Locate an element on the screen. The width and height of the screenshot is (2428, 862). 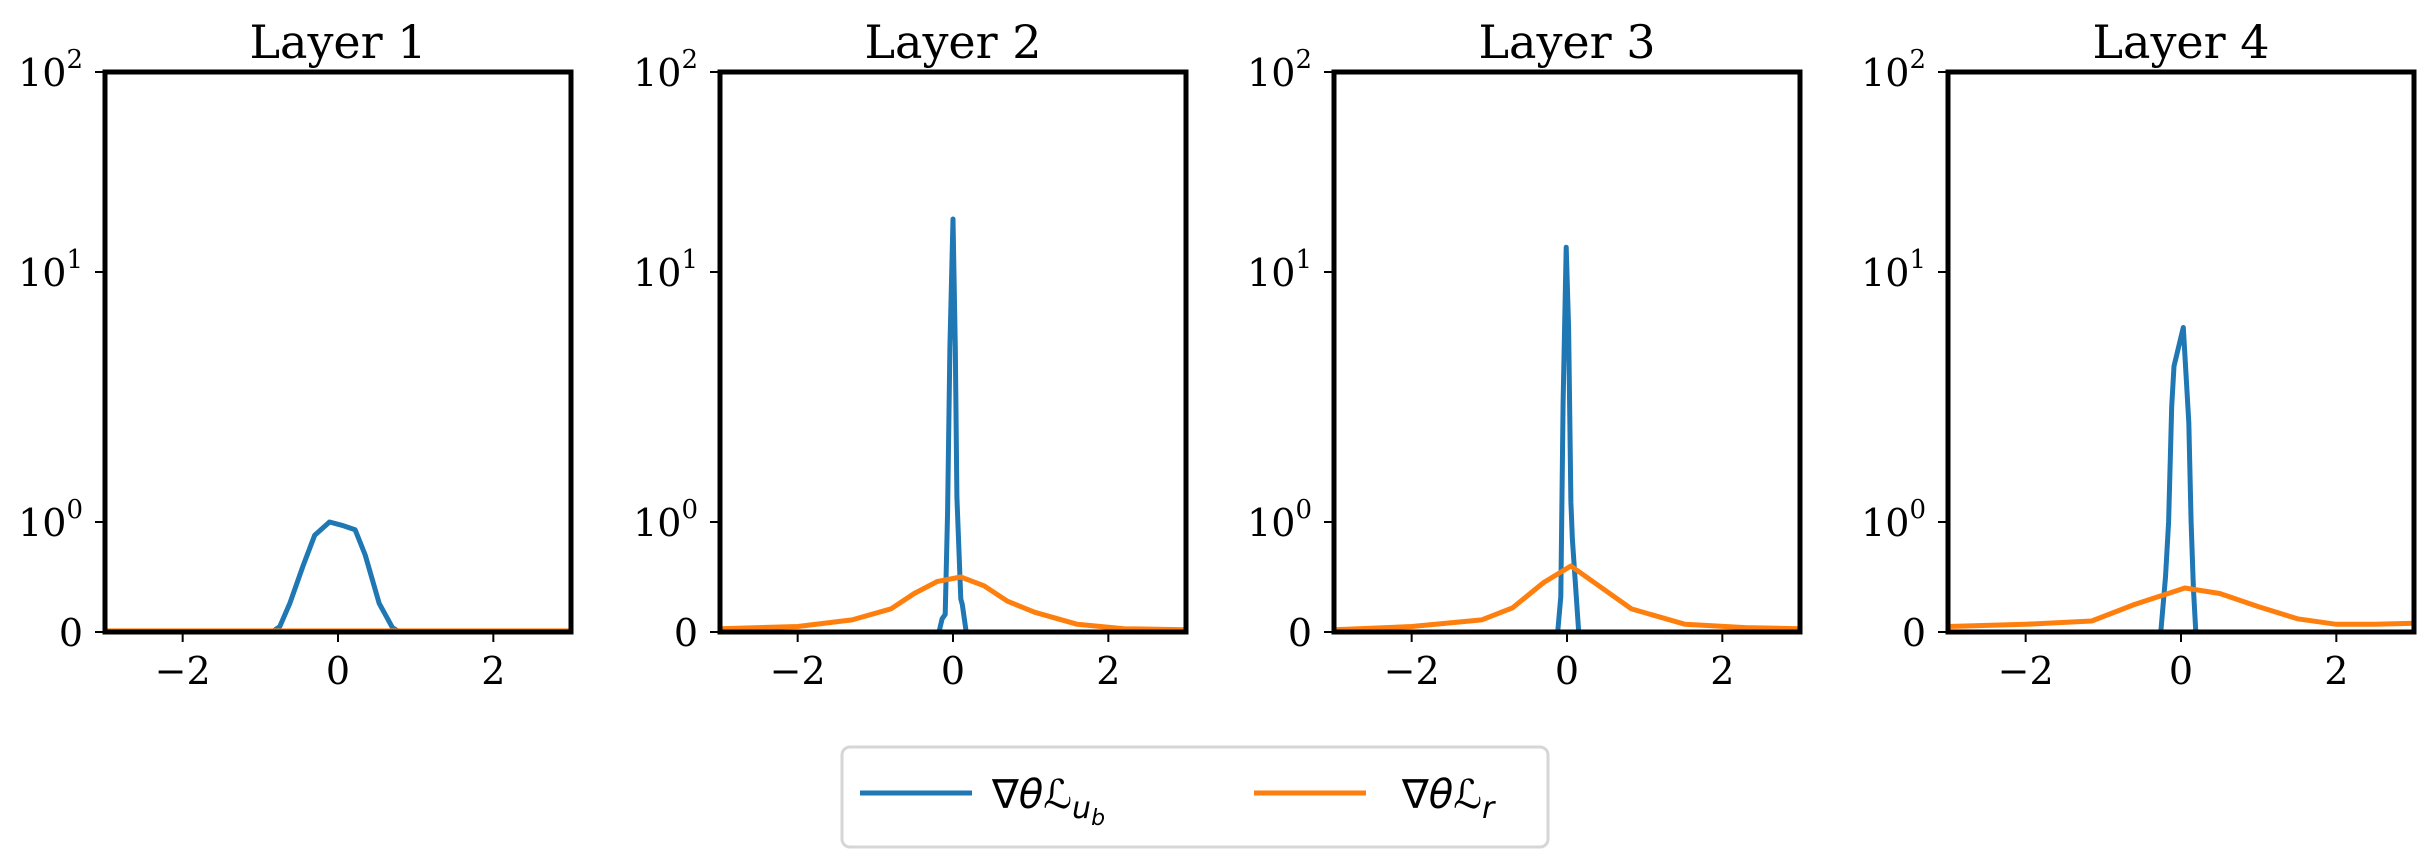
legend: ∇θℒub ∇θℒr is located at coordinates (1195, 797).